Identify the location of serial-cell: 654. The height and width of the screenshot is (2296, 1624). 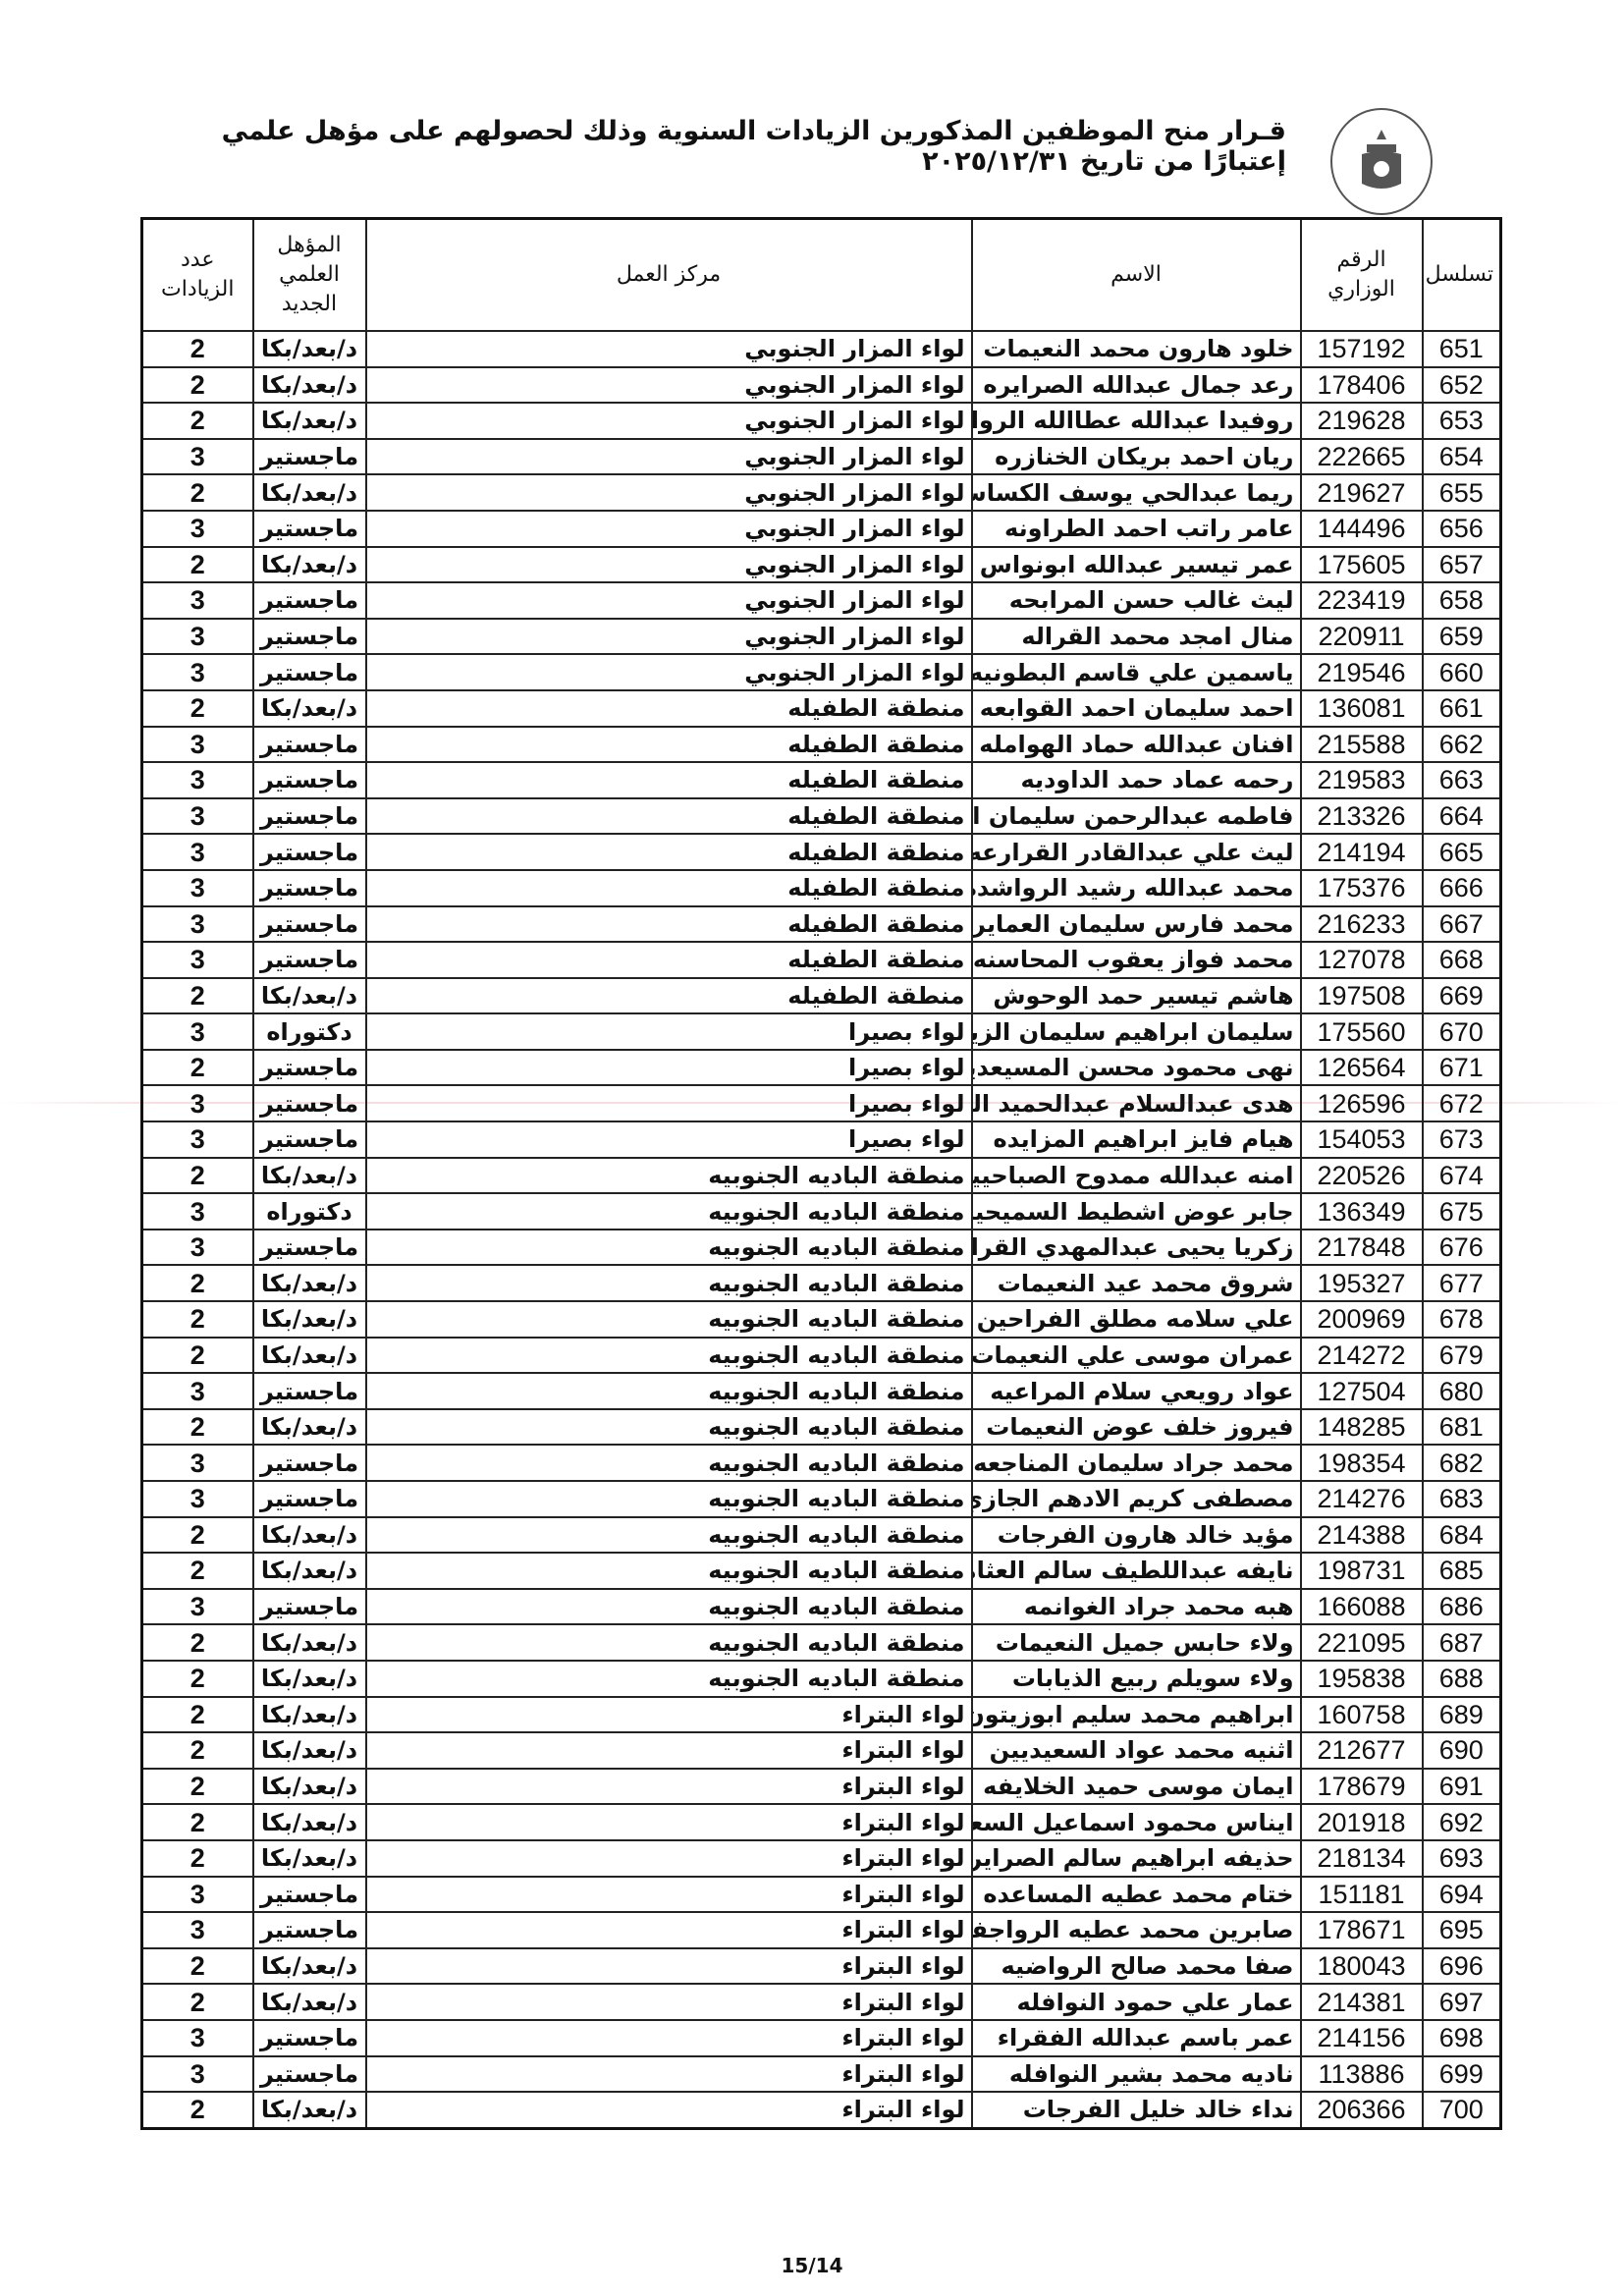
(1461, 456).